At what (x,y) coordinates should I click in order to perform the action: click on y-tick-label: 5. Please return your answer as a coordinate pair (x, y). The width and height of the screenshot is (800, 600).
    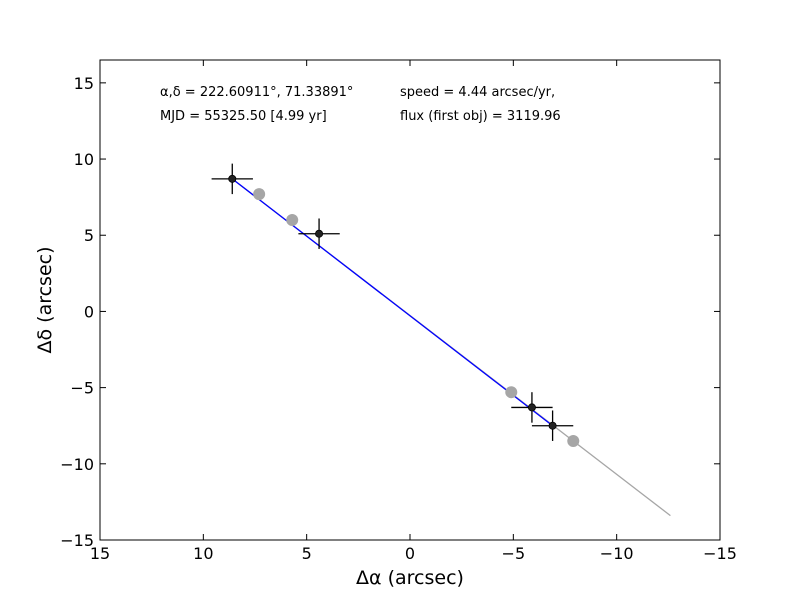
    Looking at the image, I should click on (89, 235).